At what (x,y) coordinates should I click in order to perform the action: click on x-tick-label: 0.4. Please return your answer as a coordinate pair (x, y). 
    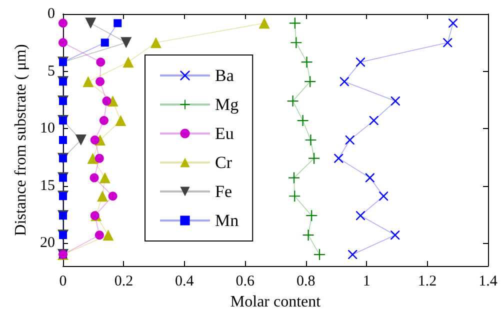
    Looking at the image, I should click on (184, 282).